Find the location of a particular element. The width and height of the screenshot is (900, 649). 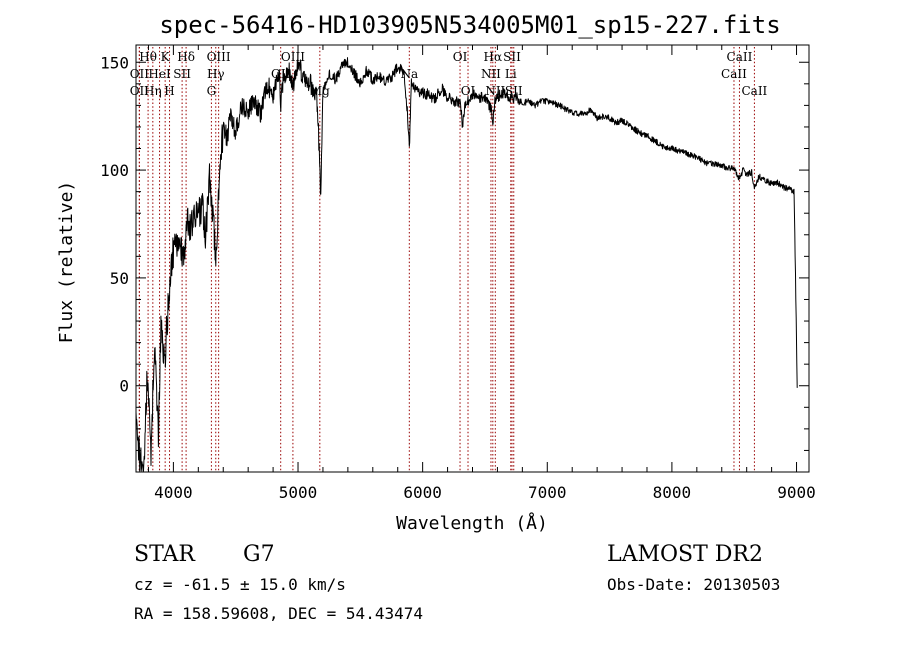

y-tick-label: 50 is located at coordinates (119, 278).